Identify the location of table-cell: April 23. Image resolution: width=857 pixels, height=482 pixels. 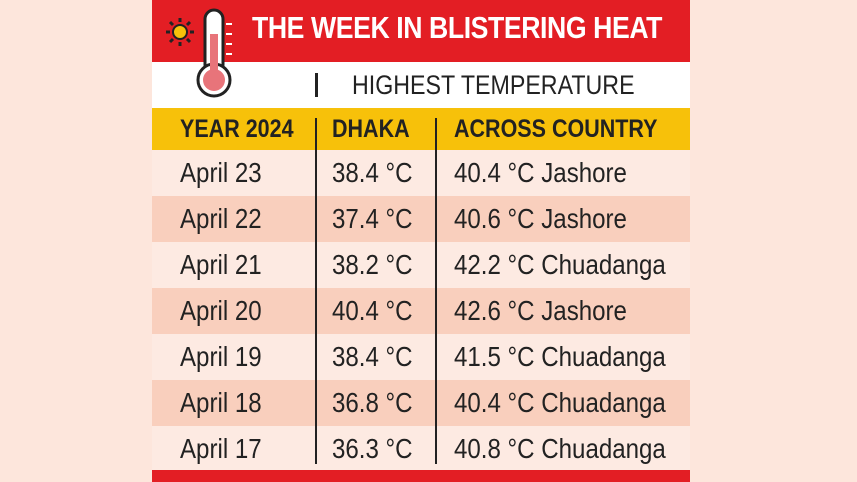
(221, 172).